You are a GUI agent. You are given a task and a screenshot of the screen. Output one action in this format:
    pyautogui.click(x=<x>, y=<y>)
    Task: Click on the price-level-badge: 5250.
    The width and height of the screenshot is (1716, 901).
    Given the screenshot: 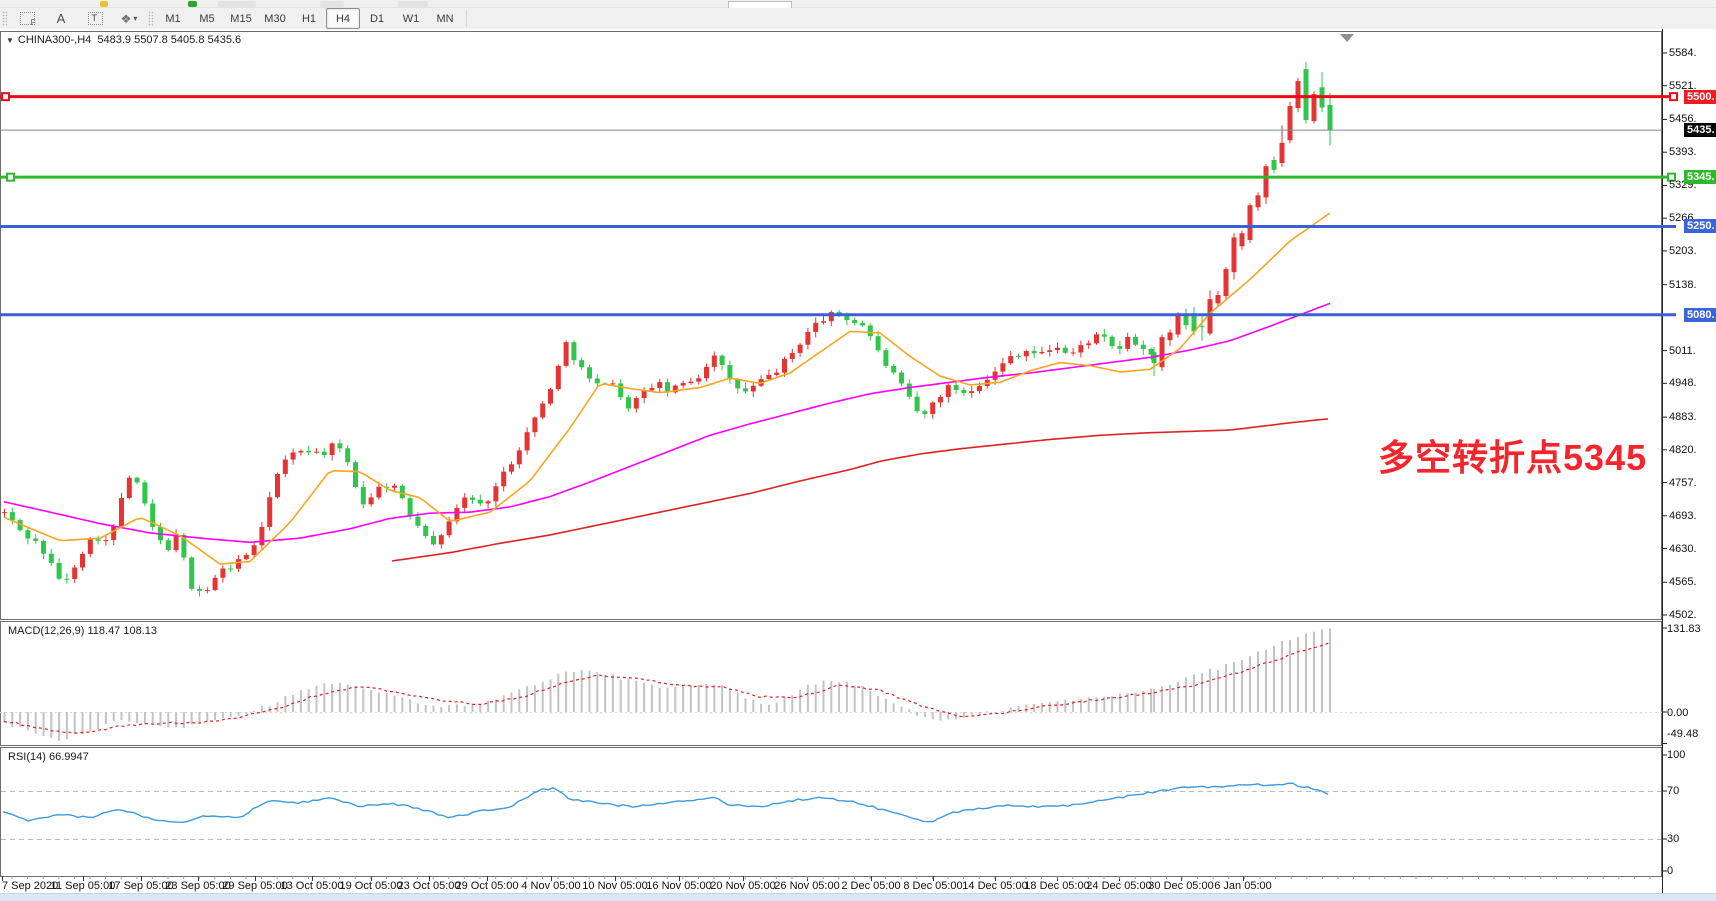 What is the action you would take?
    pyautogui.click(x=1700, y=226)
    